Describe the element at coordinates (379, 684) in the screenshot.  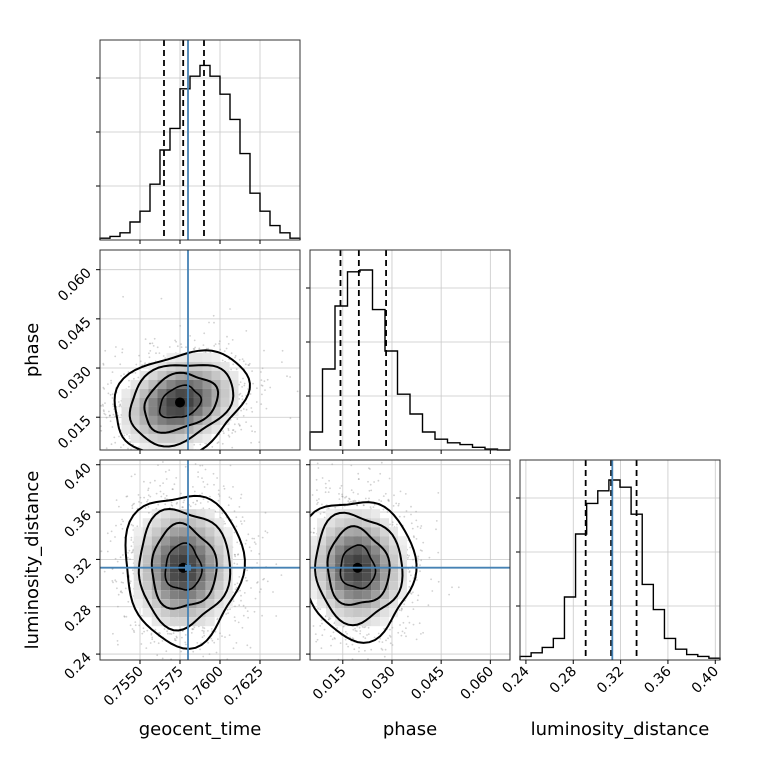
I see `x-tick-label: 0.030` at that location.